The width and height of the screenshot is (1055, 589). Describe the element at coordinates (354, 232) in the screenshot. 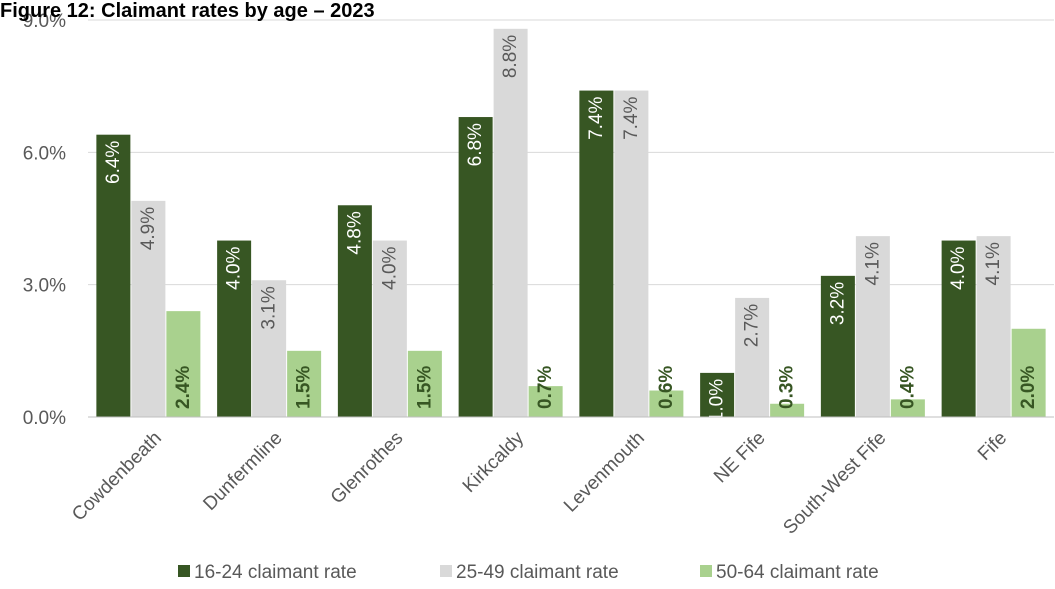

I see `data-label: 4.8%` at that location.